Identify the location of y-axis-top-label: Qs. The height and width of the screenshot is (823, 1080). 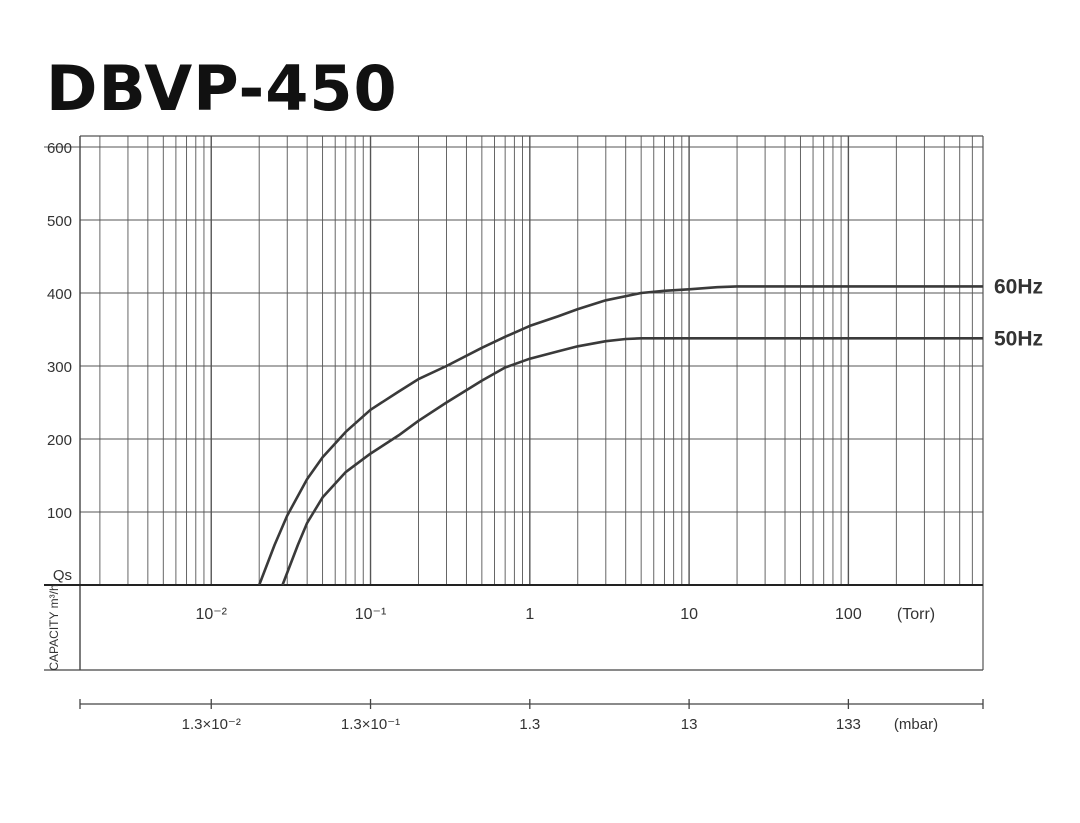
(62, 575).